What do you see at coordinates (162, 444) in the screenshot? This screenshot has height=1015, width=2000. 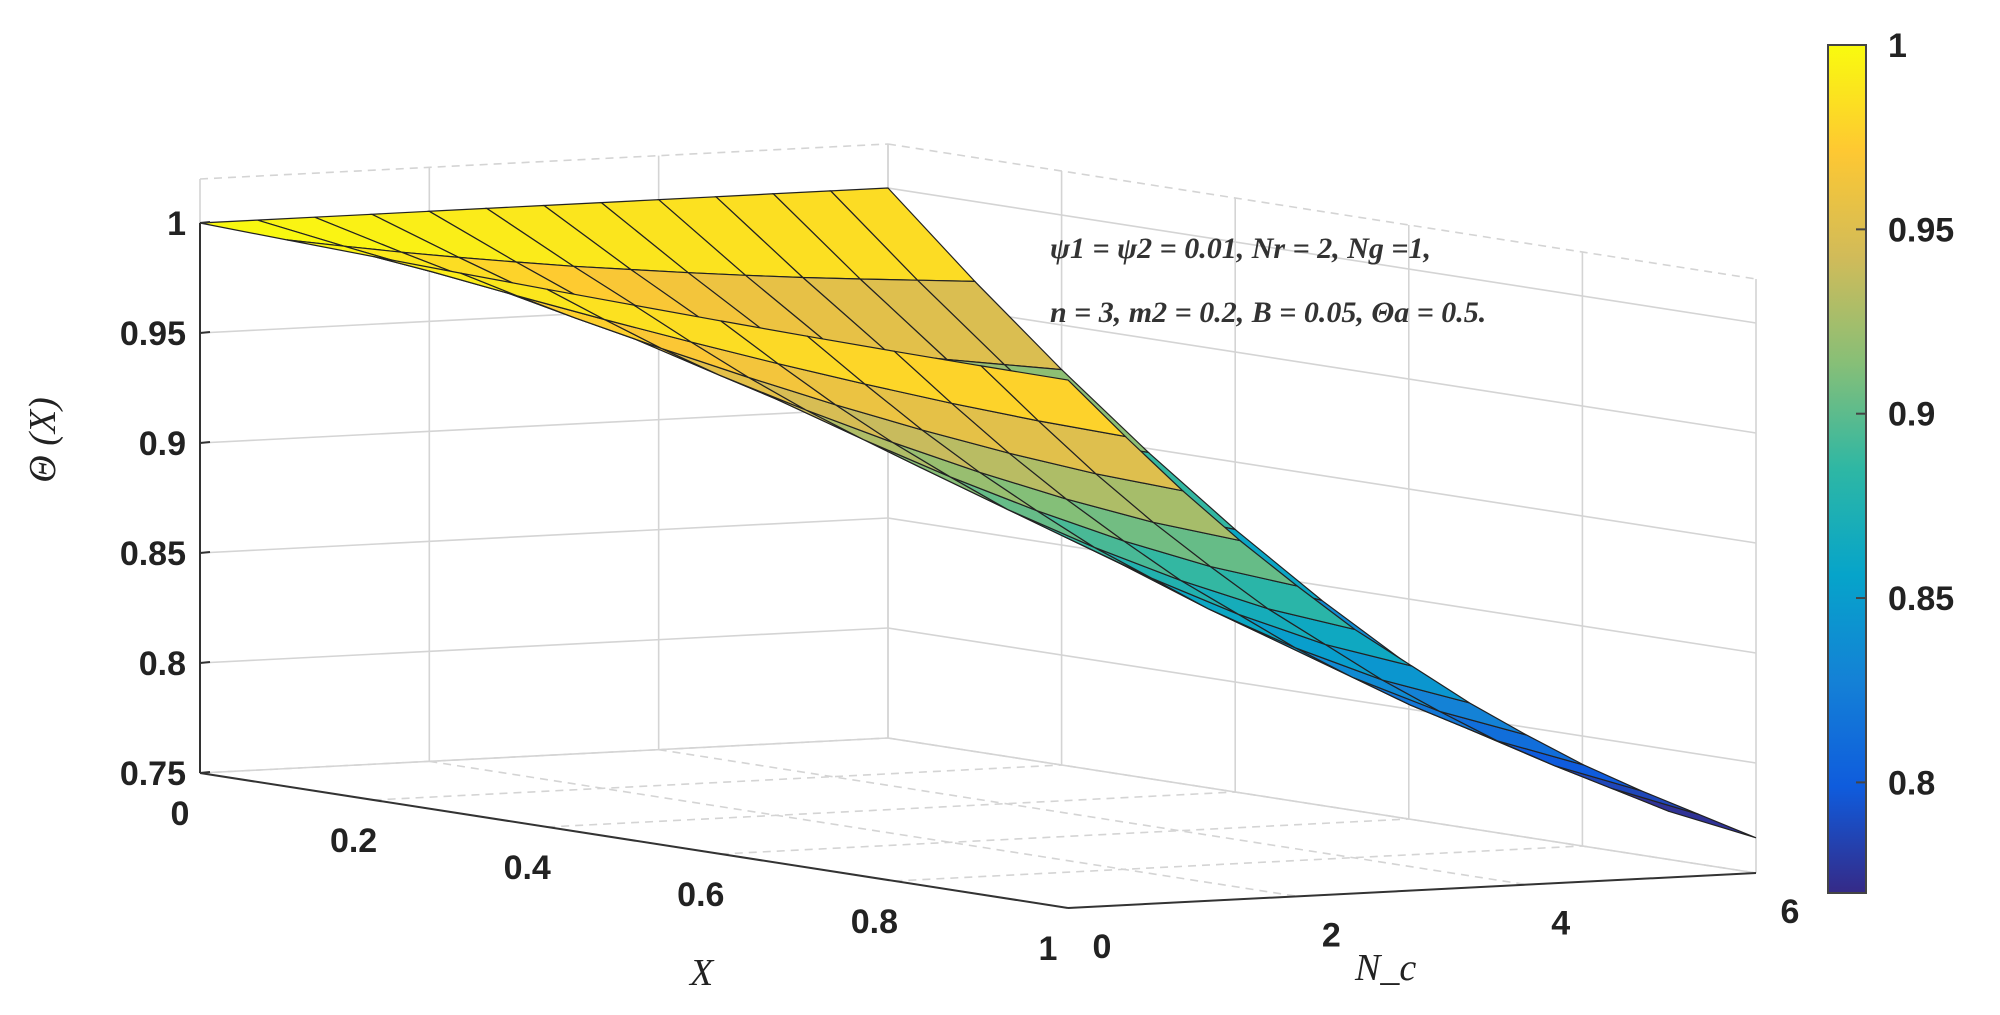 I see `z-tick-label: 0.9` at bounding box center [162, 444].